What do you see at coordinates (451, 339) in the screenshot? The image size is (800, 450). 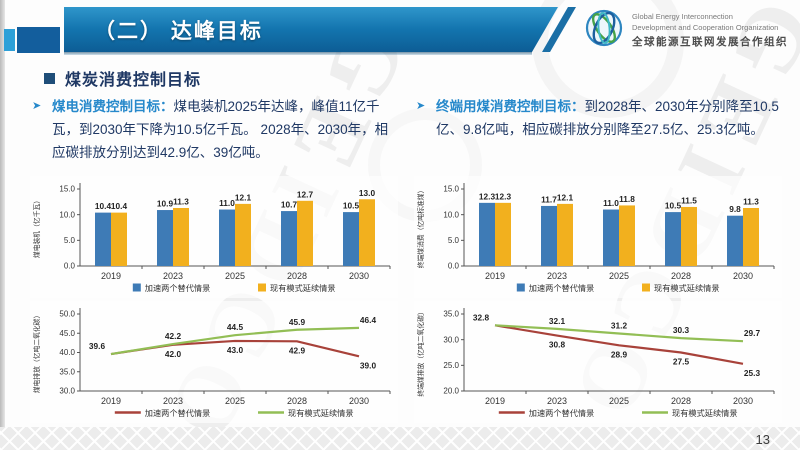 I see `y-tick-label: 30.0` at bounding box center [451, 339].